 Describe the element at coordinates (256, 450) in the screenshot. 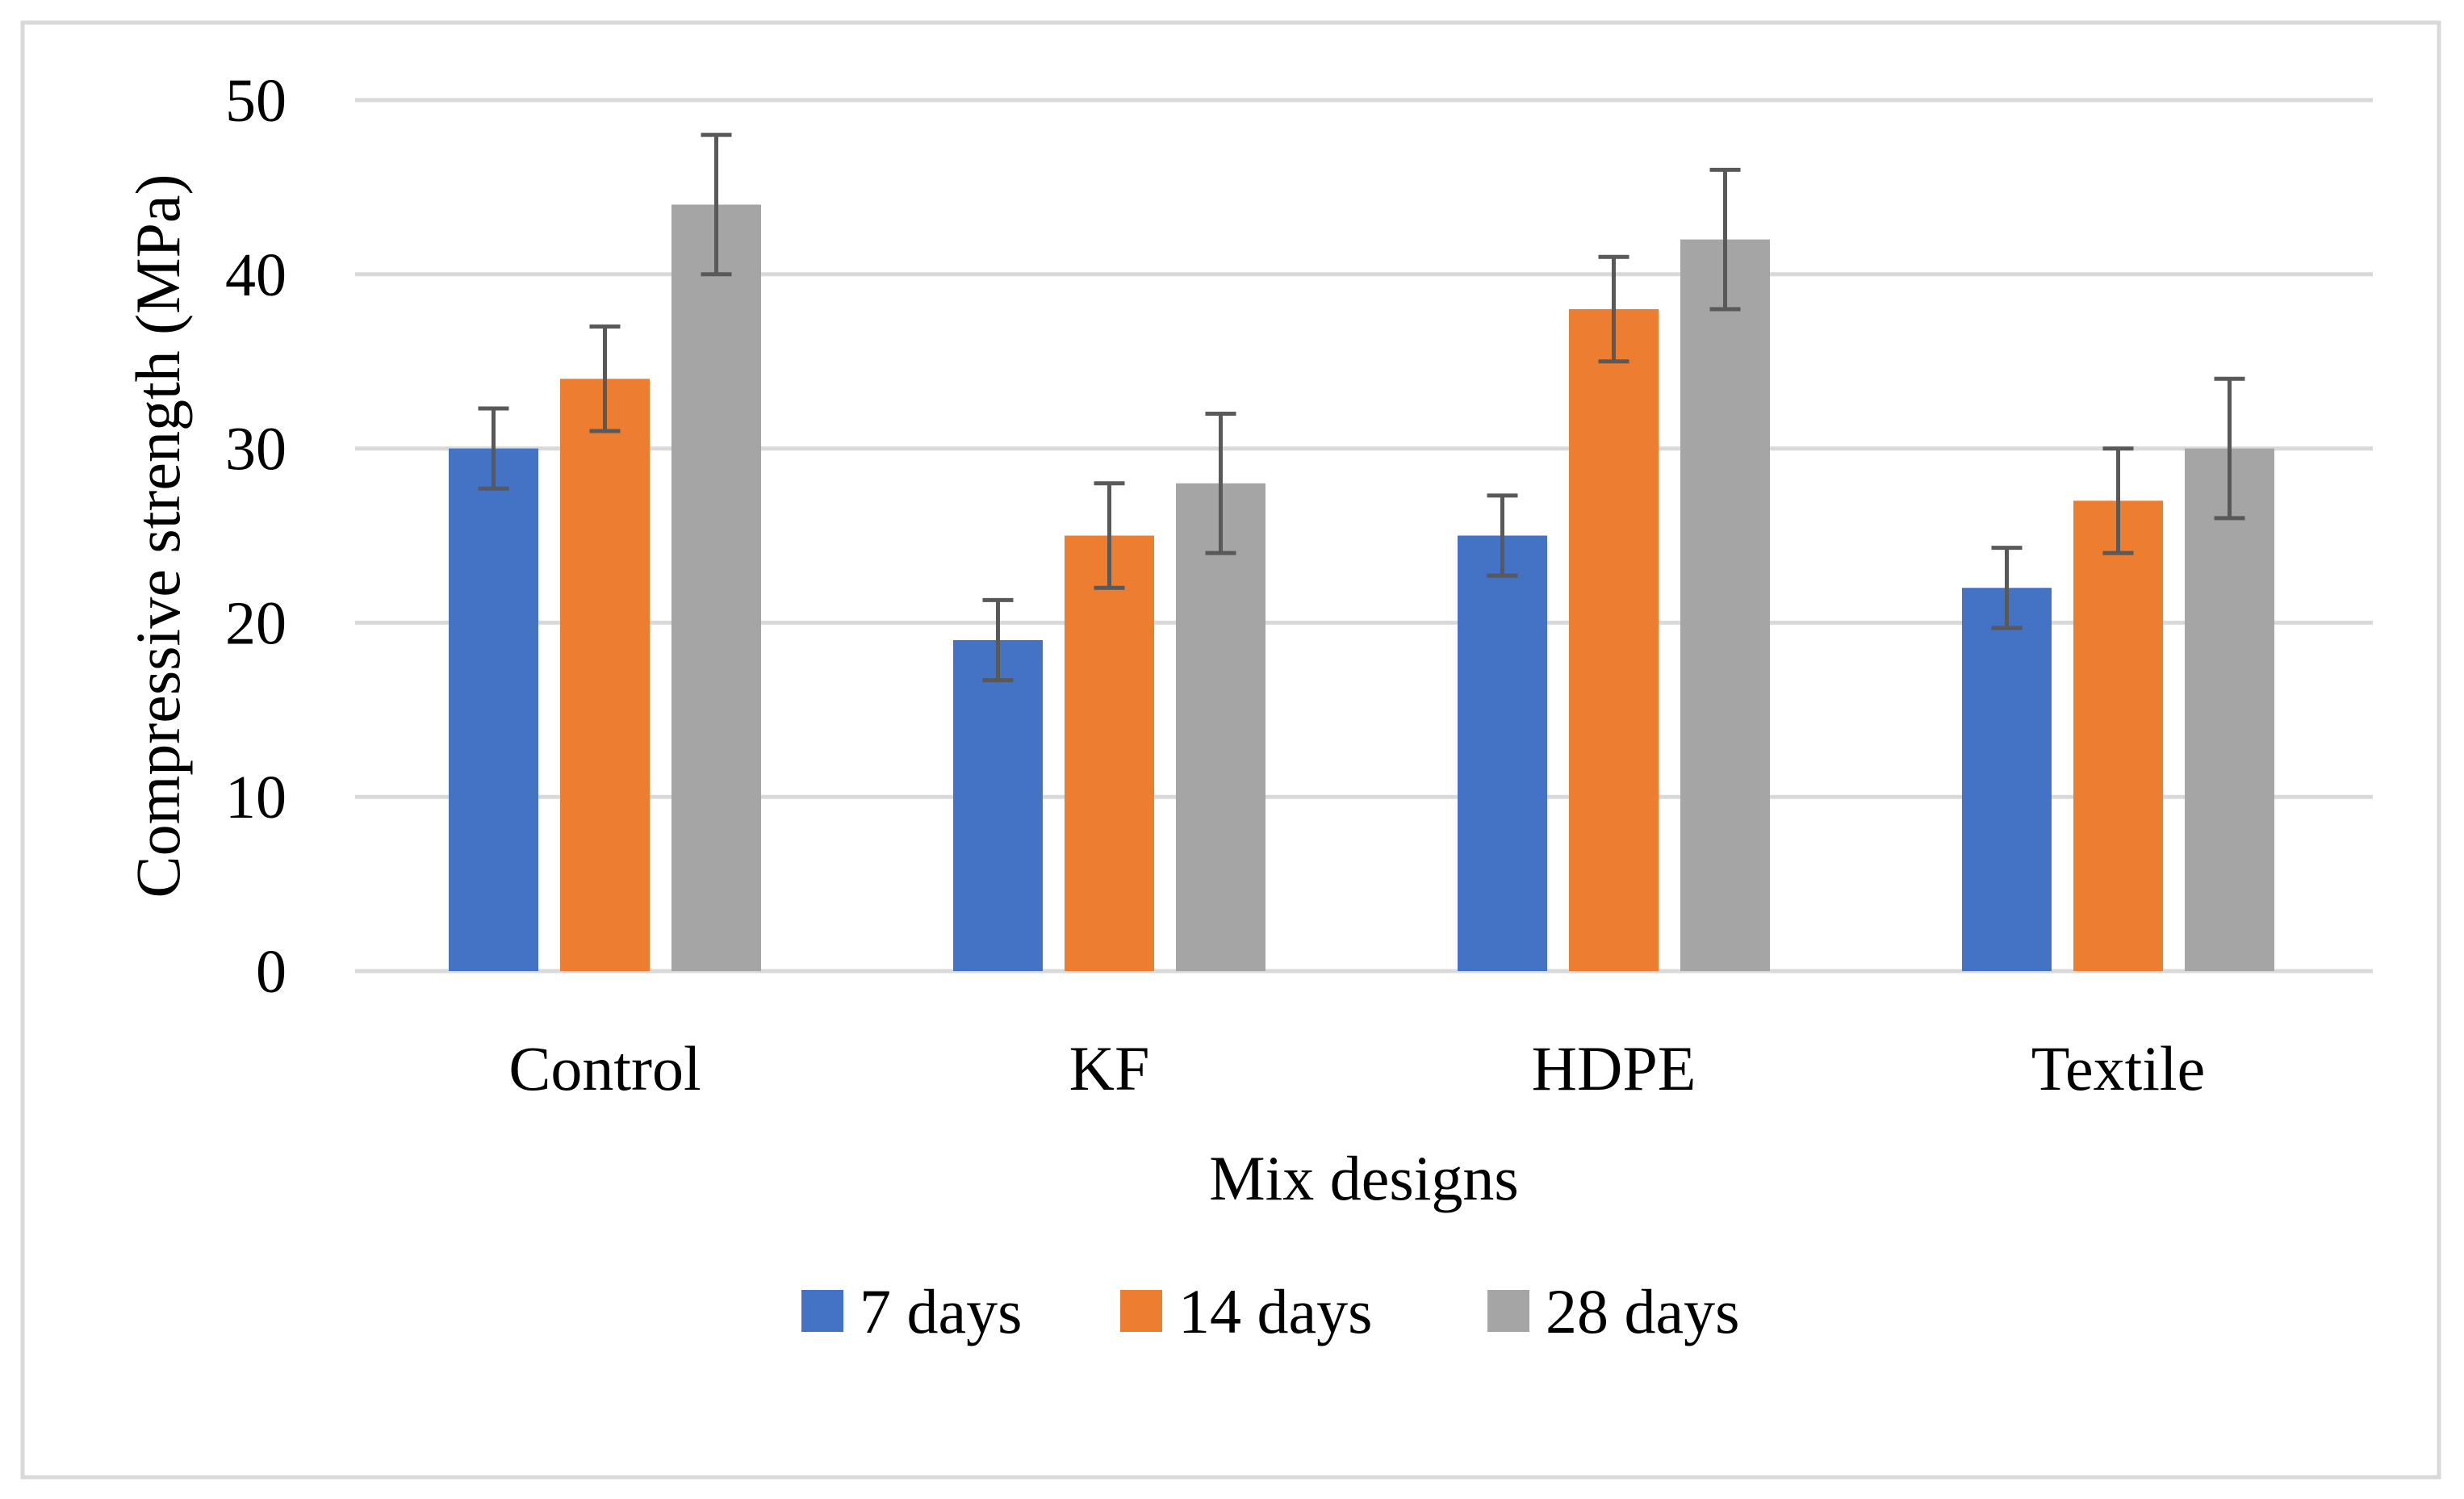

I see `y-tick-label: 30` at that location.